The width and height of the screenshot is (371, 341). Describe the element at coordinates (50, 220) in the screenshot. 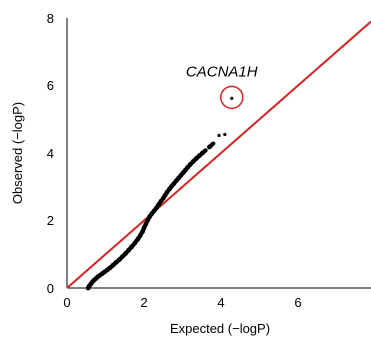

I see `y-tick-label: 2` at that location.